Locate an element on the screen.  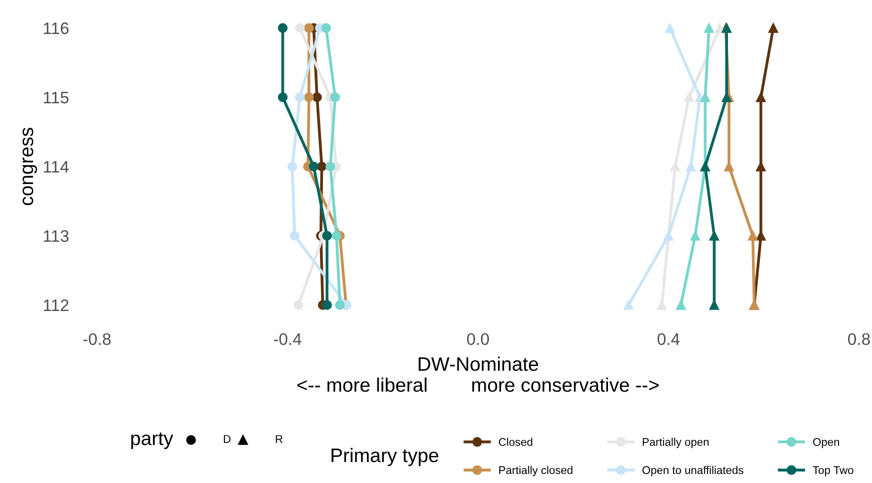
x-tick-label: 0.0 is located at coordinates (478, 339).